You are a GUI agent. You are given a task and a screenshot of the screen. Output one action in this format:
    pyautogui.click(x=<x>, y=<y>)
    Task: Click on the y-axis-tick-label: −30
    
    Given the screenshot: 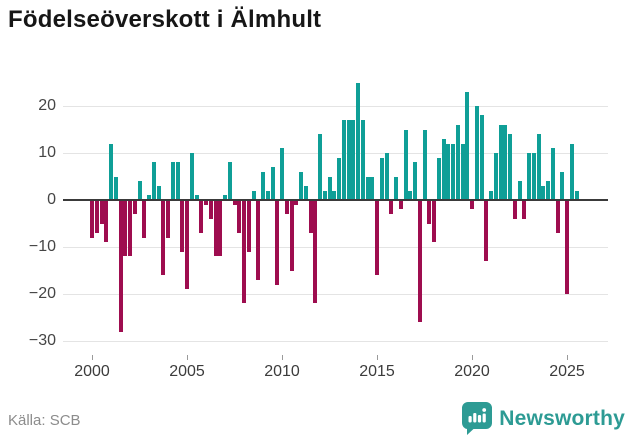 What is the action you would take?
    pyautogui.click(x=42, y=340)
    